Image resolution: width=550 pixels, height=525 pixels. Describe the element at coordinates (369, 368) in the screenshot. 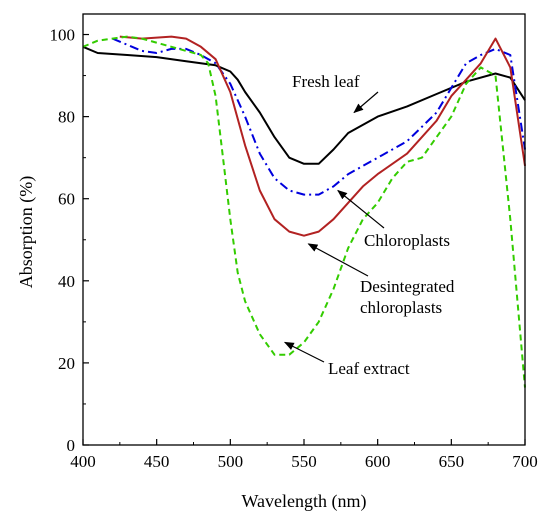

I see `annotation-leaf-extract: Leaf extract` at that location.